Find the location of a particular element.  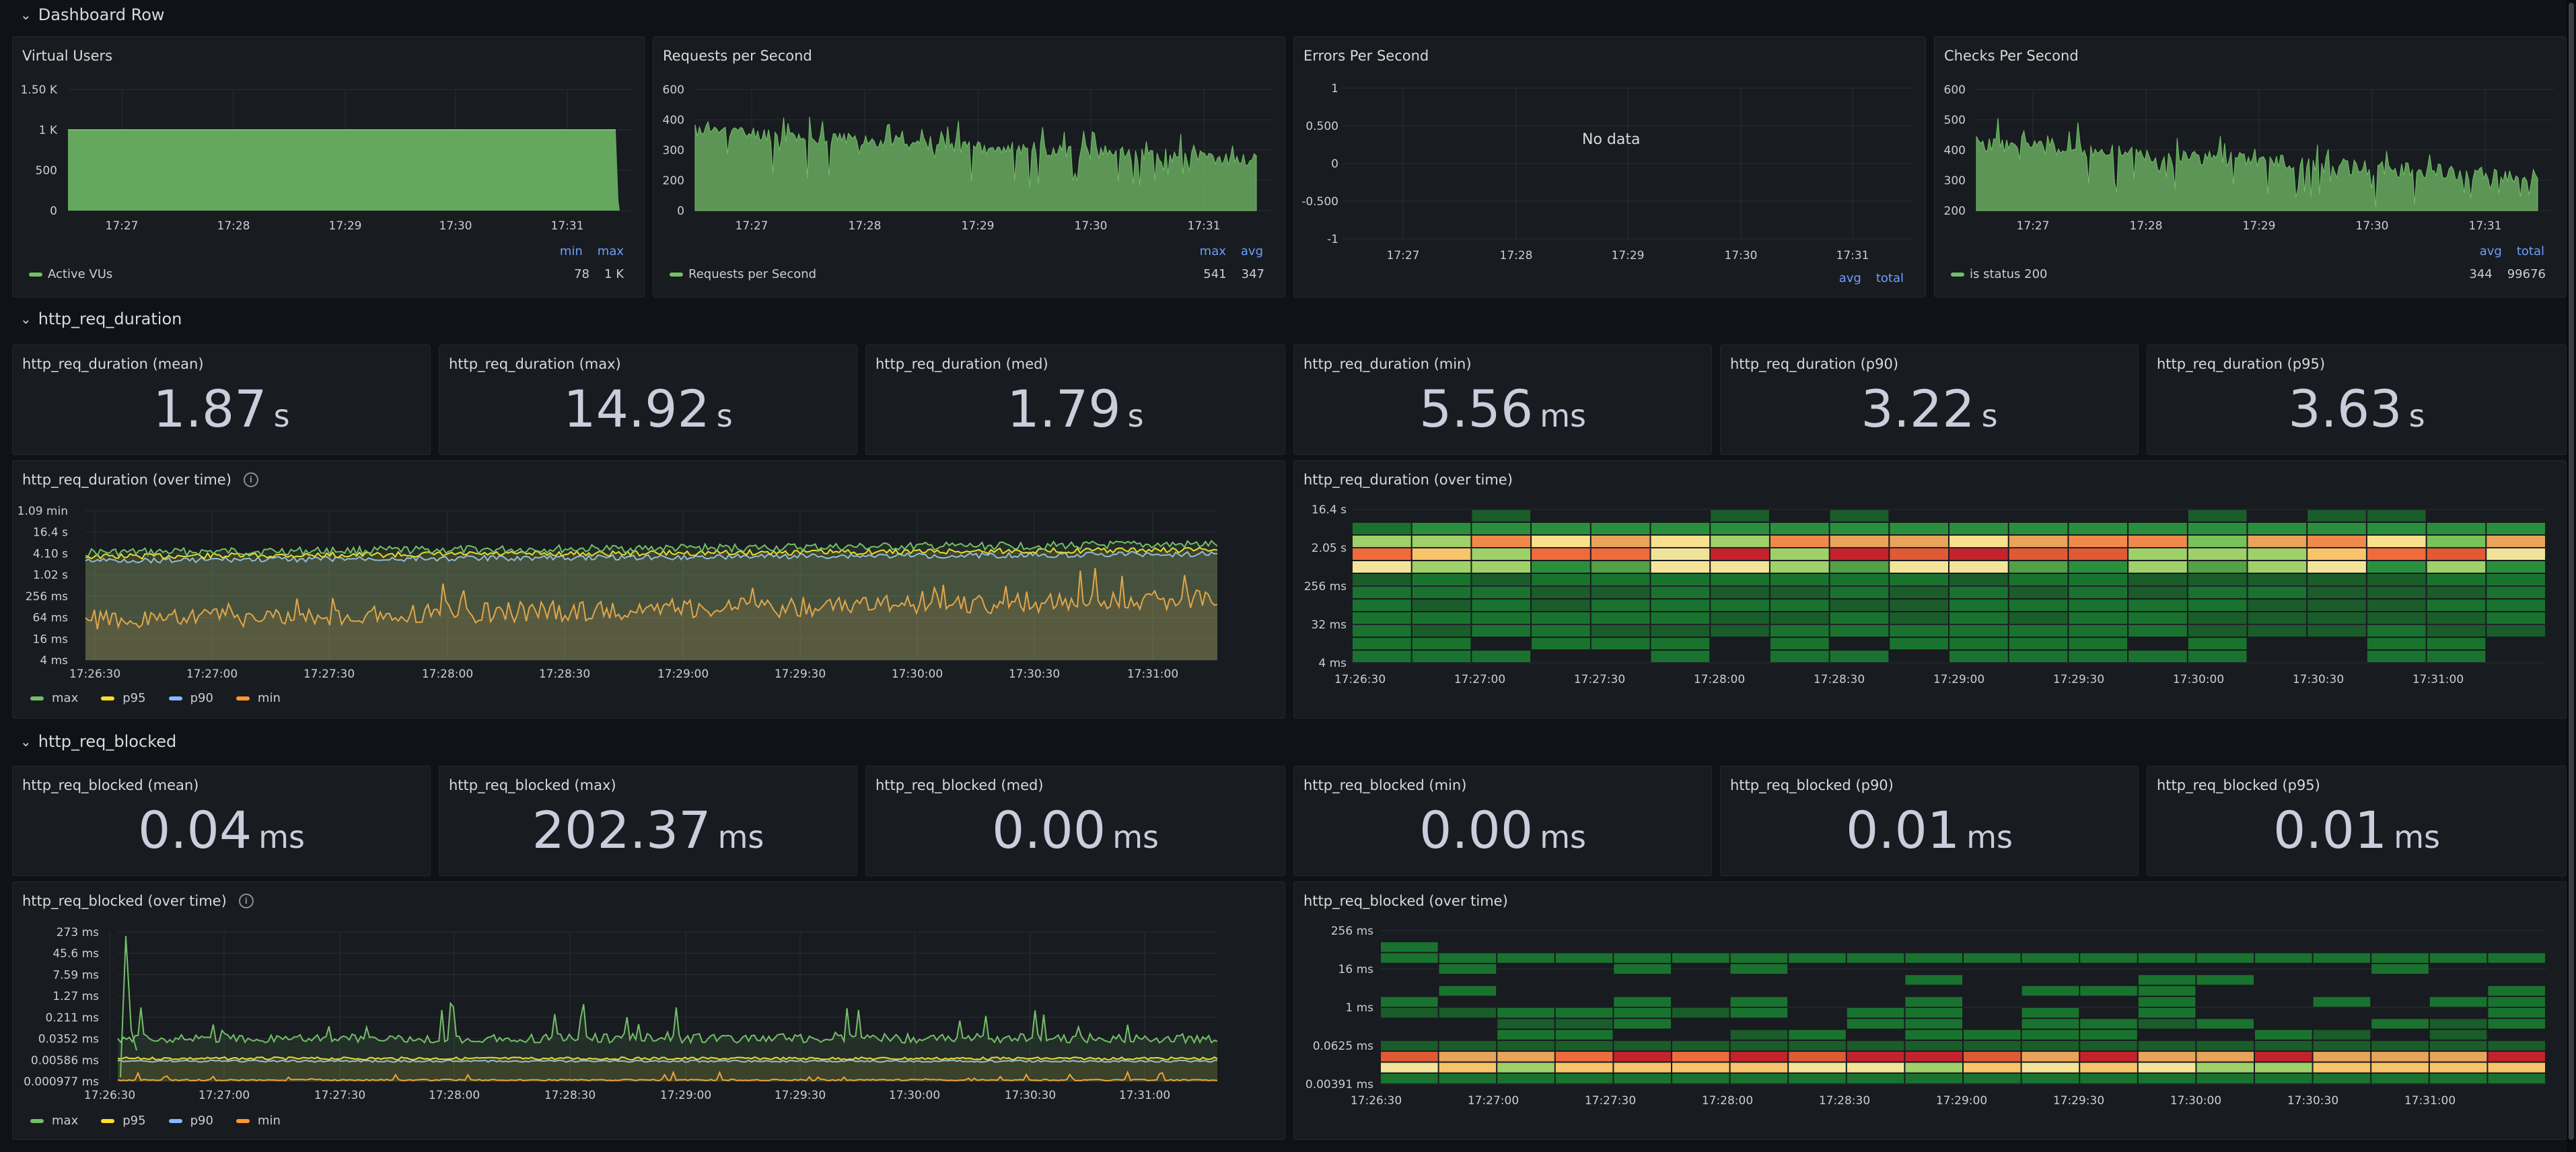

stat-value: 1.79 s is located at coordinates (1075, 409).